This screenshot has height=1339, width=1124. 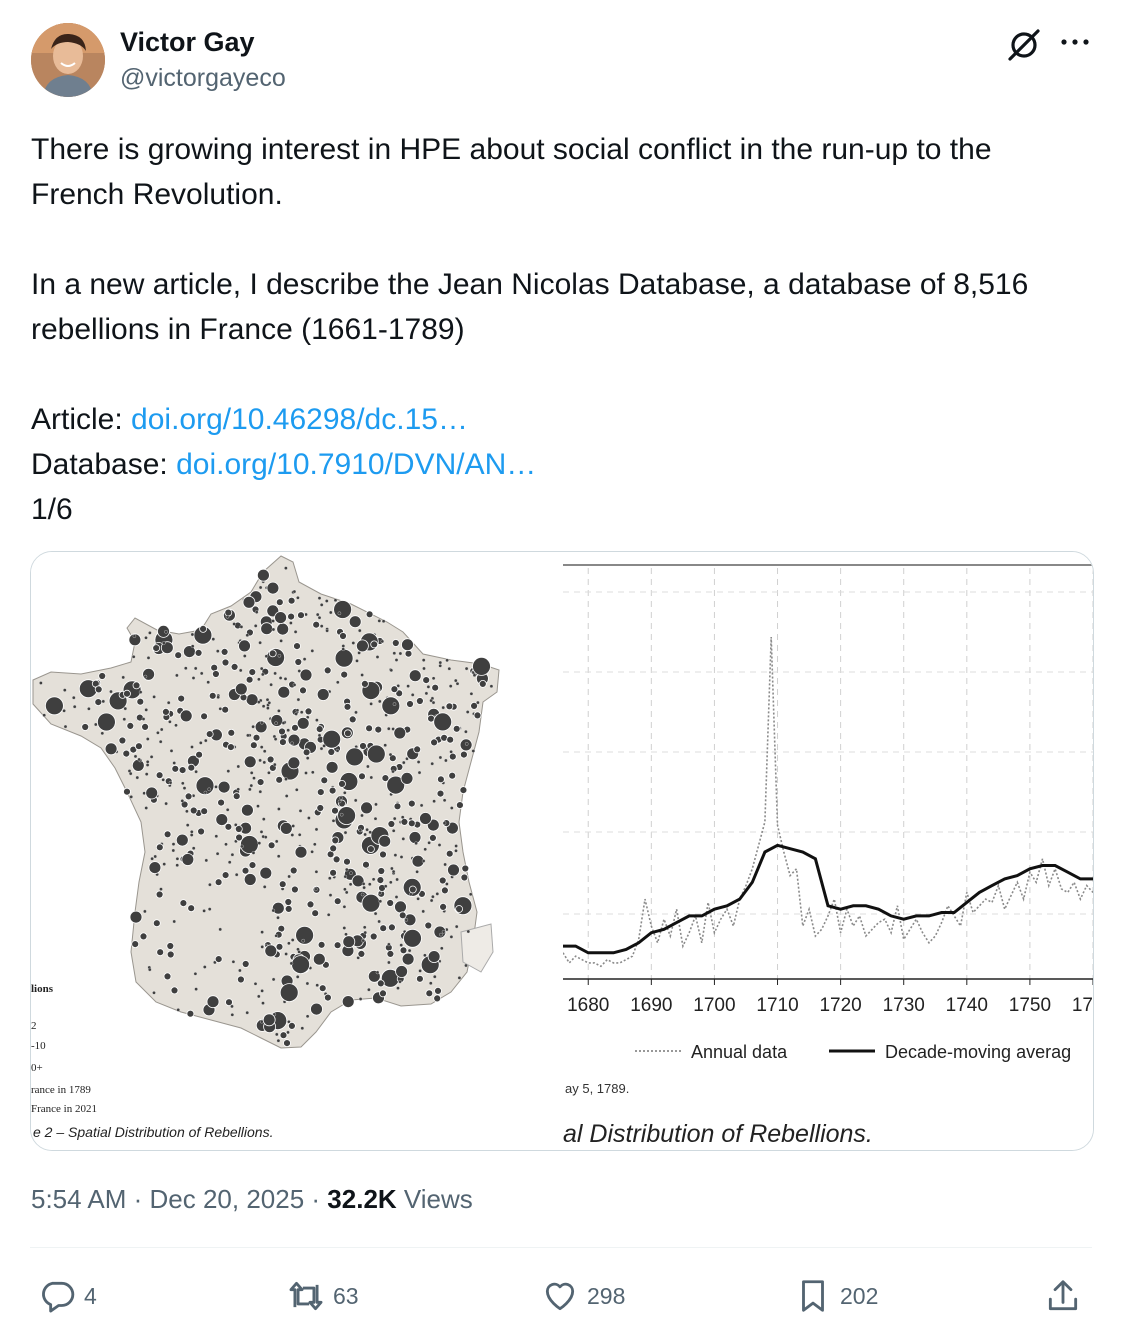 What do you see at coordinates (1075, 42) in the screenshot?
I see `more-options-icon` at bounding box center [1075, 42].